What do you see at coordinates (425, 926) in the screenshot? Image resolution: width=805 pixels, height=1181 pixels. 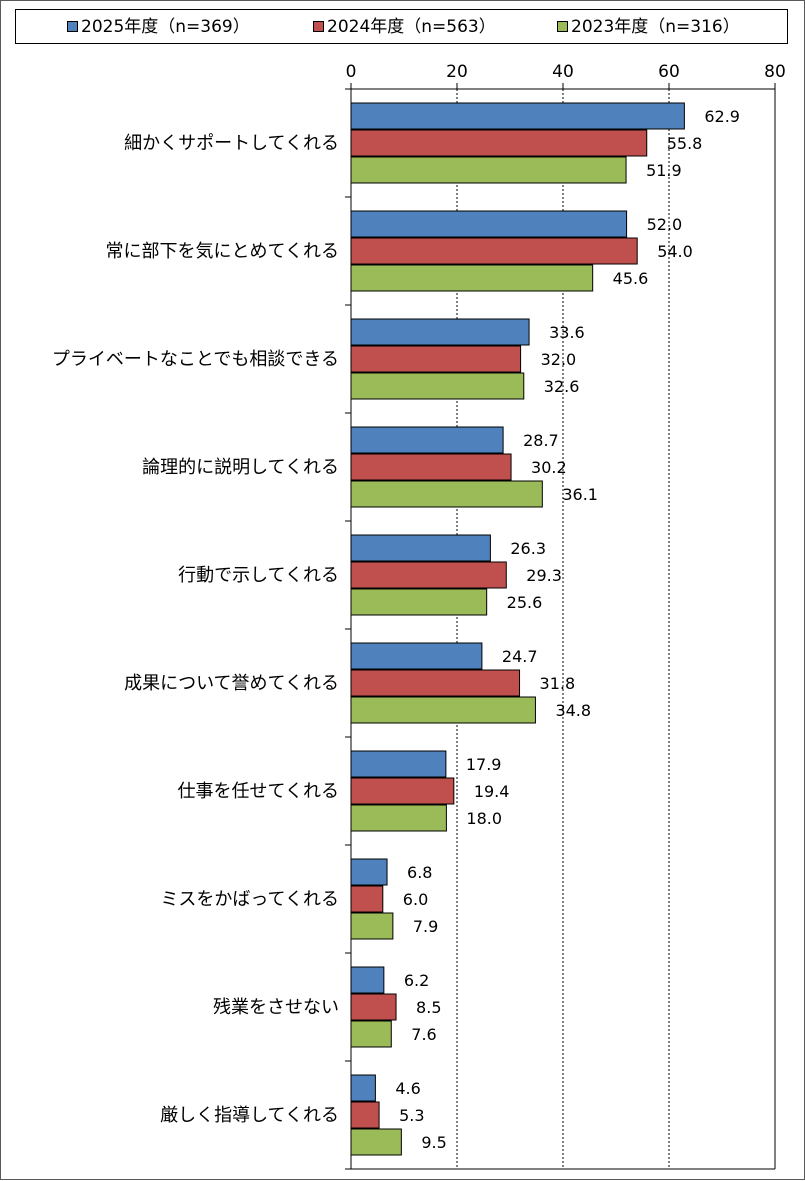 I see `data-label: 7.9` at bounding box center [425, 926].